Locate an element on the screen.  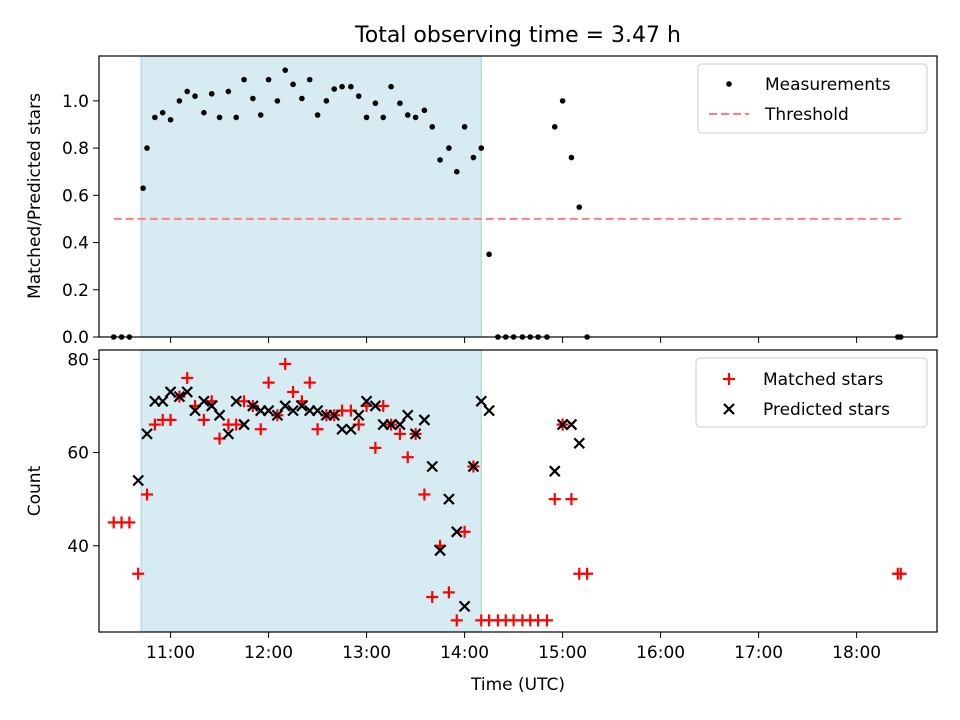
x-tick-label: 18:00 is located at coordinates (856, 653).